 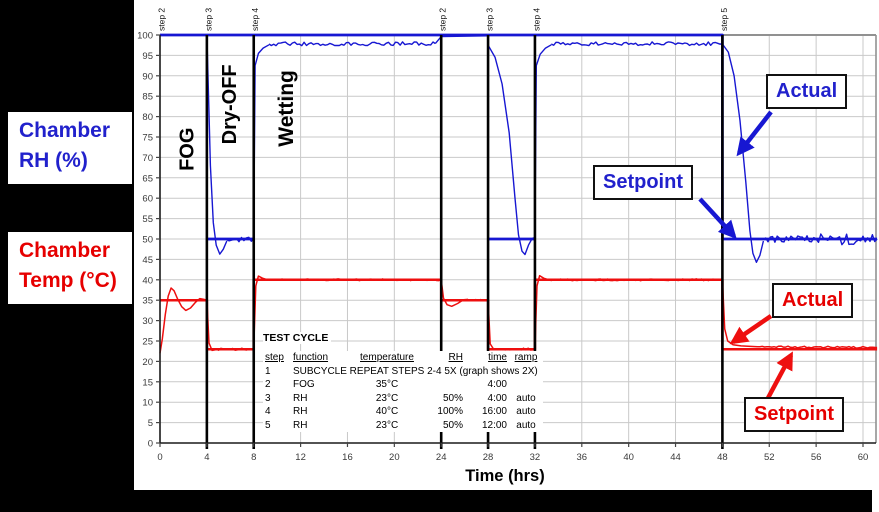 I want to click on tc-note-step: 1, so click(x=268, y=371).